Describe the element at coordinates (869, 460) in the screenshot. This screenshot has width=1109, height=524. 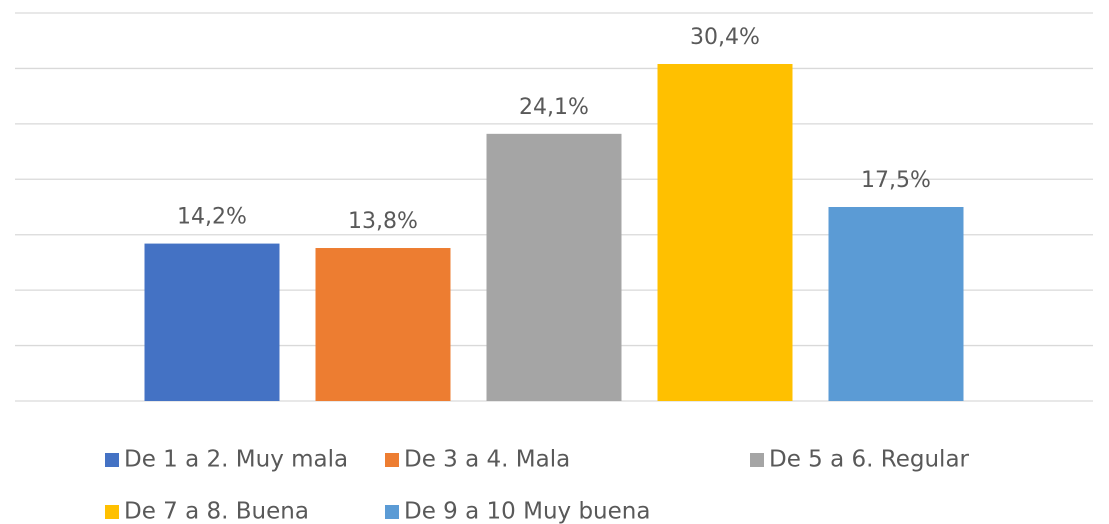
I see `legend-label: De 5 a 6. Regular` at that location.